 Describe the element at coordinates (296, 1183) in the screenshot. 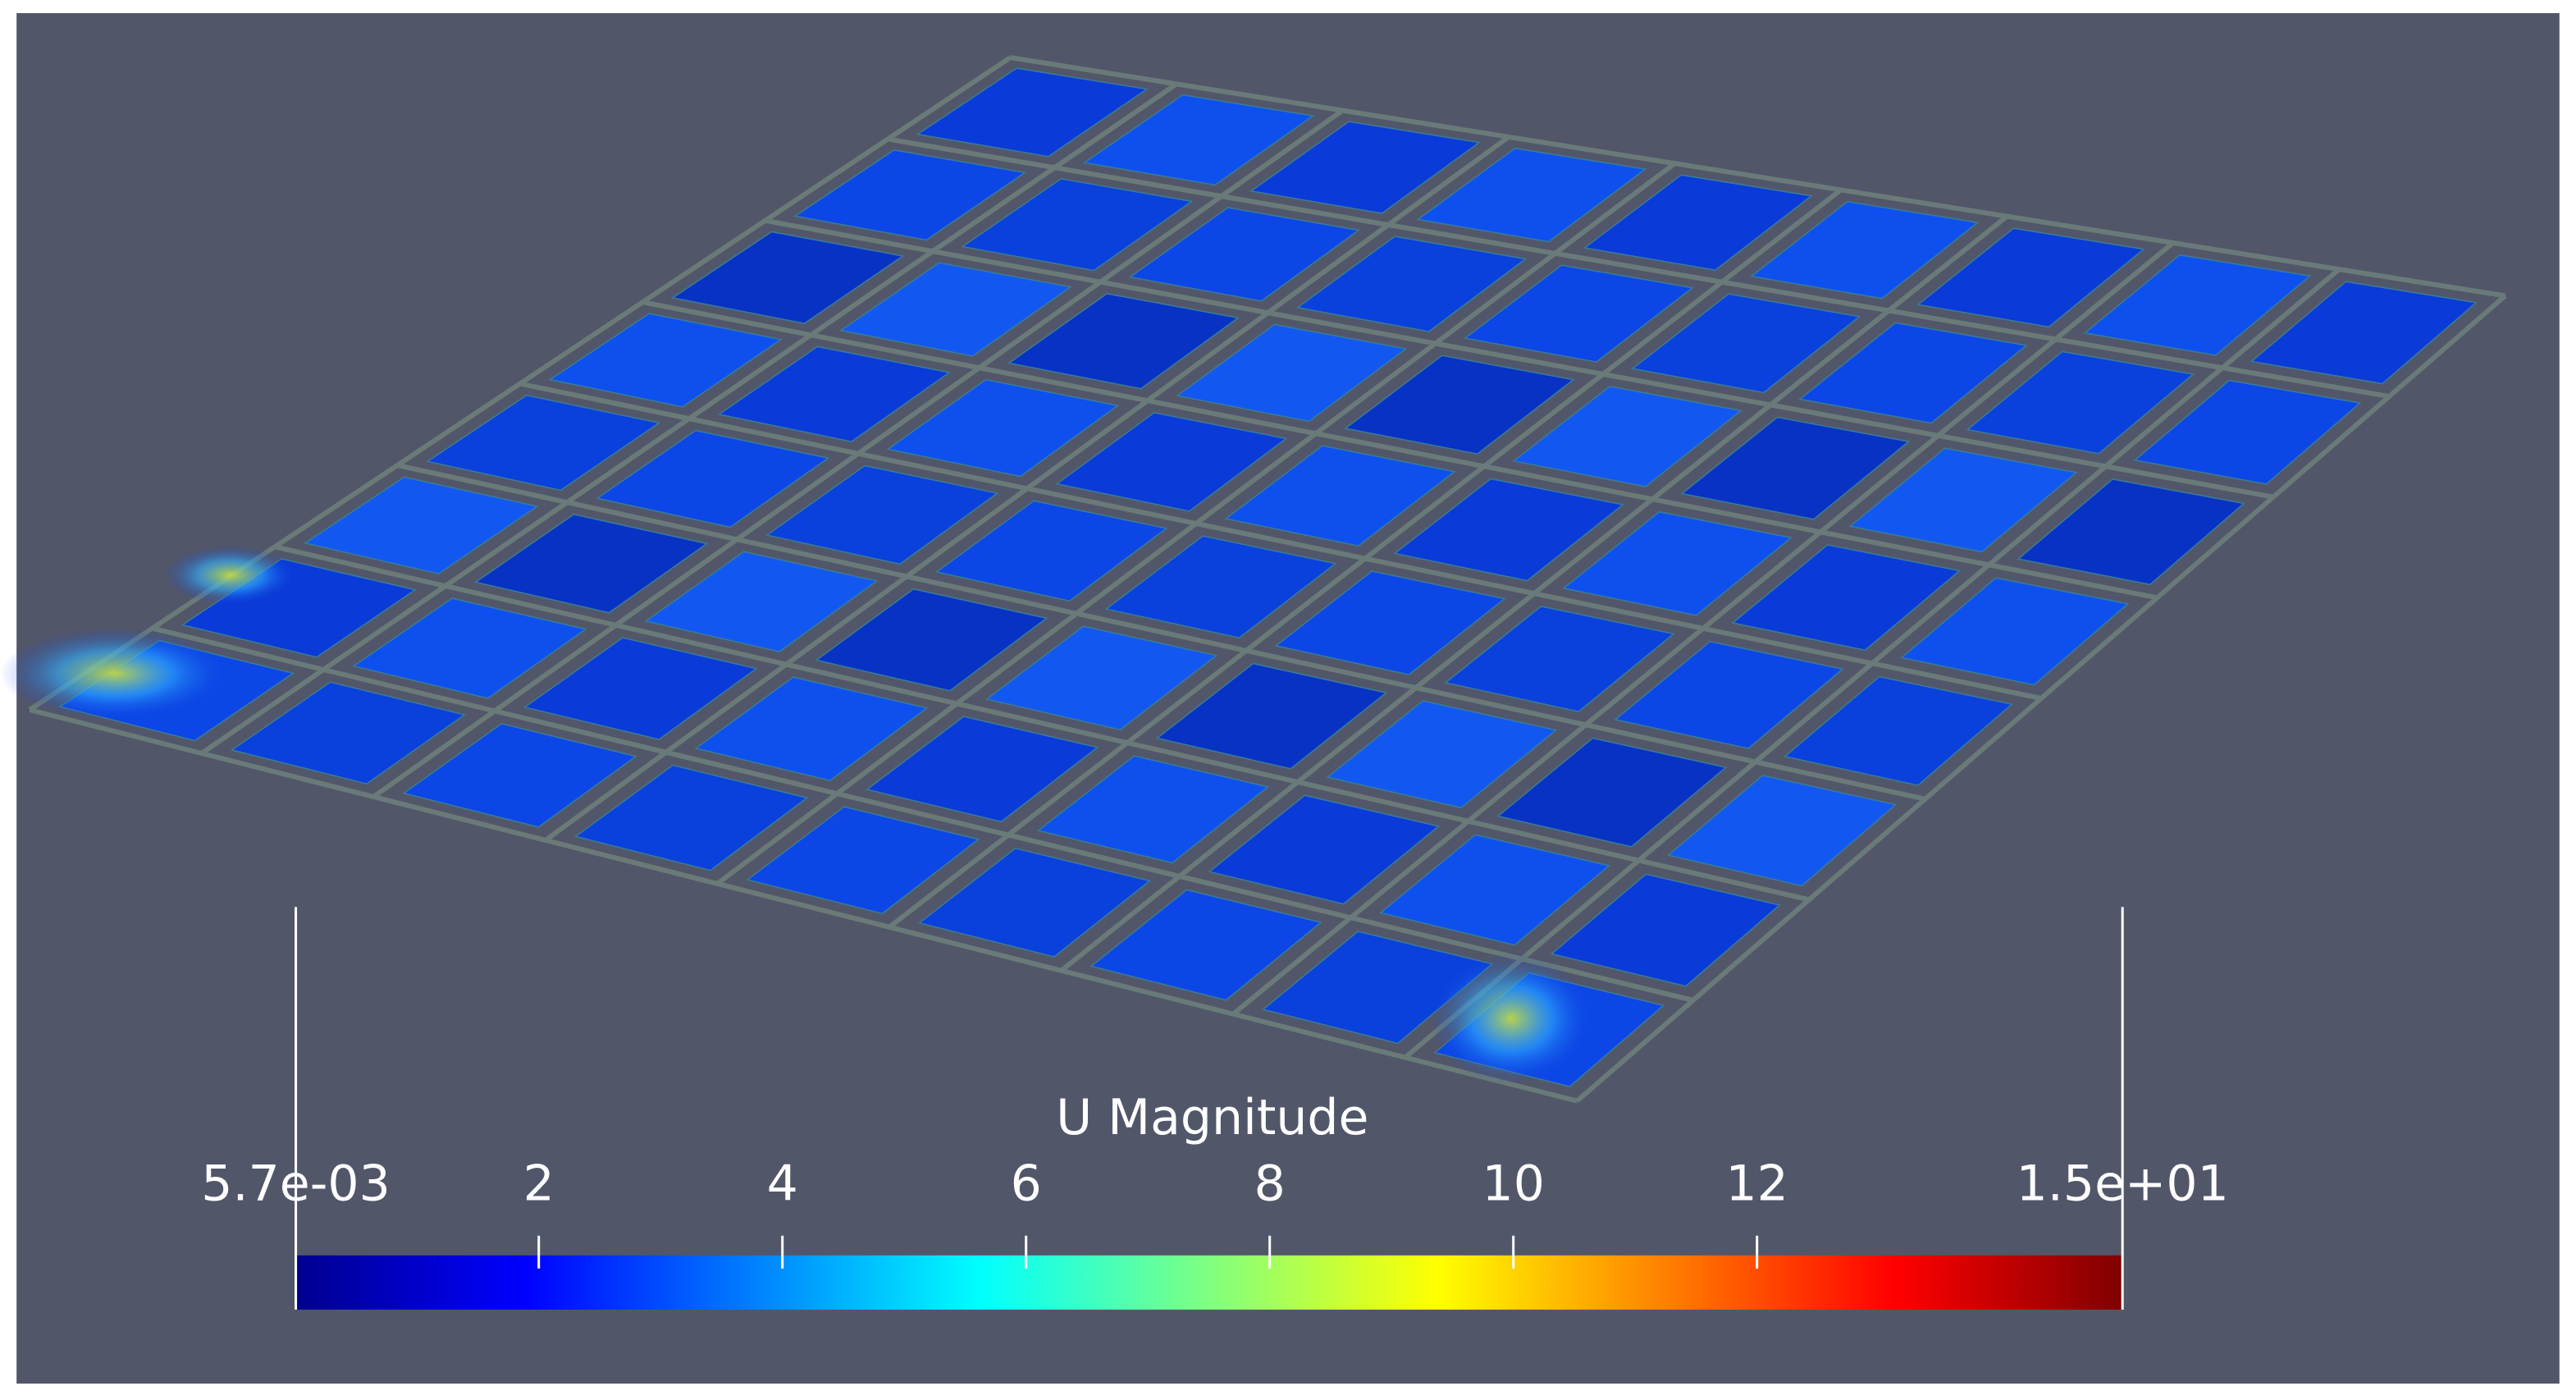

I see `tick-label: 5.7e-03` at that location.